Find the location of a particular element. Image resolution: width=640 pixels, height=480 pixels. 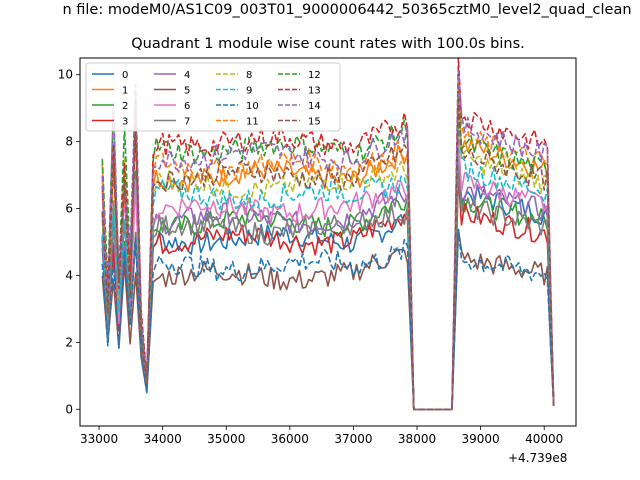

y-tick-label: 0 is located at coordinates (69, 409).